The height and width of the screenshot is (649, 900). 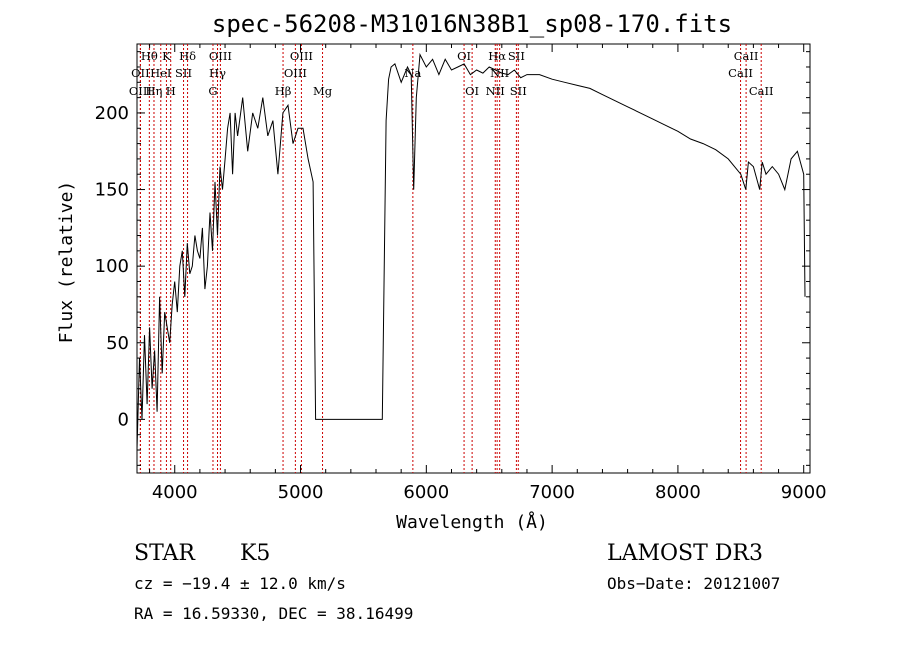 What do you see at coordinates (66, 262) in the screenshot?
I see `y-axis-label: Flux (relative)` at bounding box center [66, 262].